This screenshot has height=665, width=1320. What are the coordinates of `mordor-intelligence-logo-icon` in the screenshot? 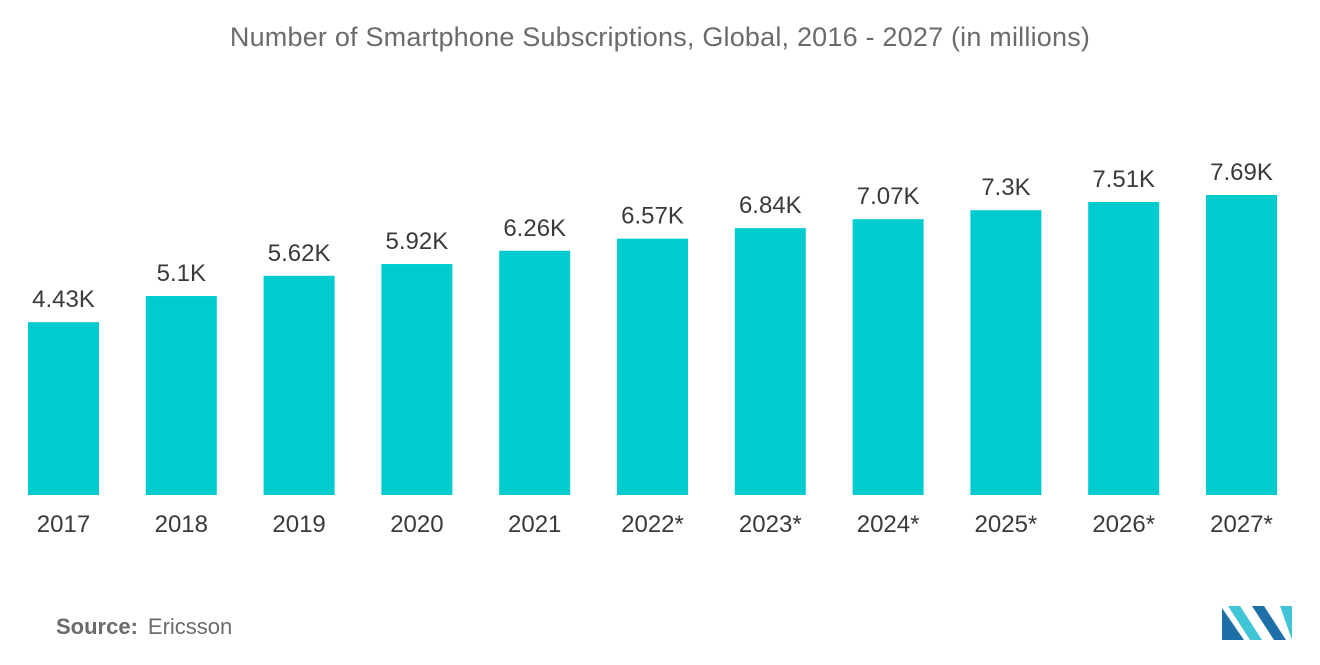 It's located at (1257, 623).